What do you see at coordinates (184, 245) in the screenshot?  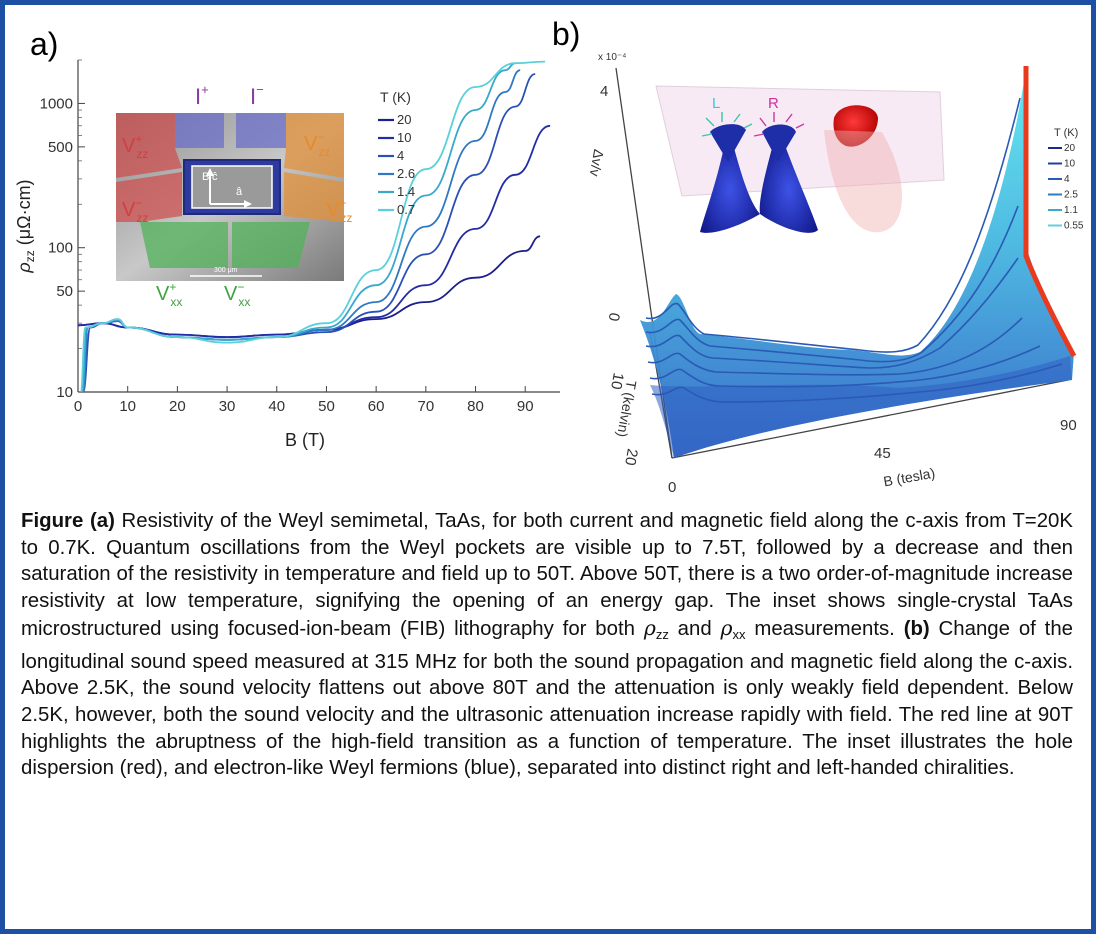 I see `inset-pad-vxx-left` at bounding box center [184, 245].